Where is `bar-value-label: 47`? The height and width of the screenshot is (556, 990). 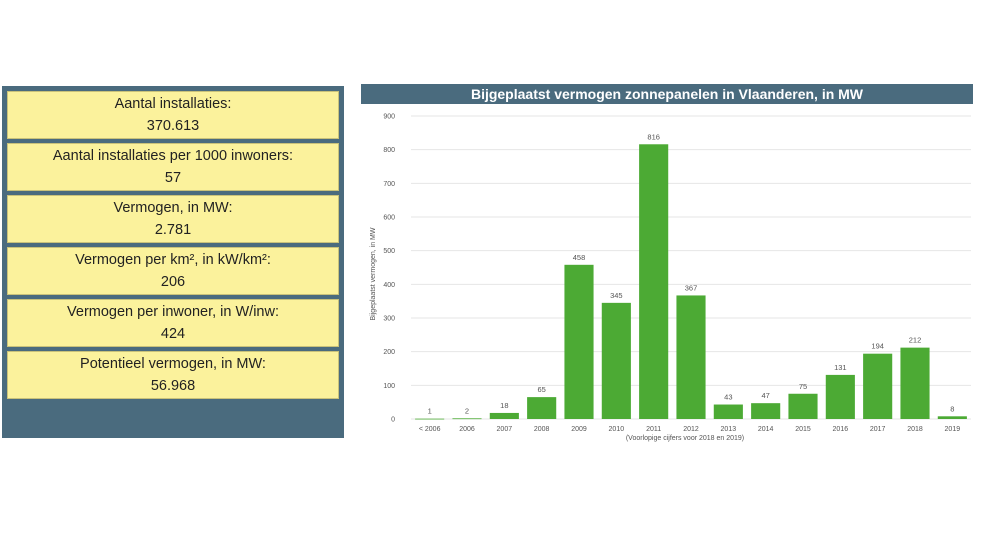
bar-value-label: 47 is located at coordinates (765, 395).